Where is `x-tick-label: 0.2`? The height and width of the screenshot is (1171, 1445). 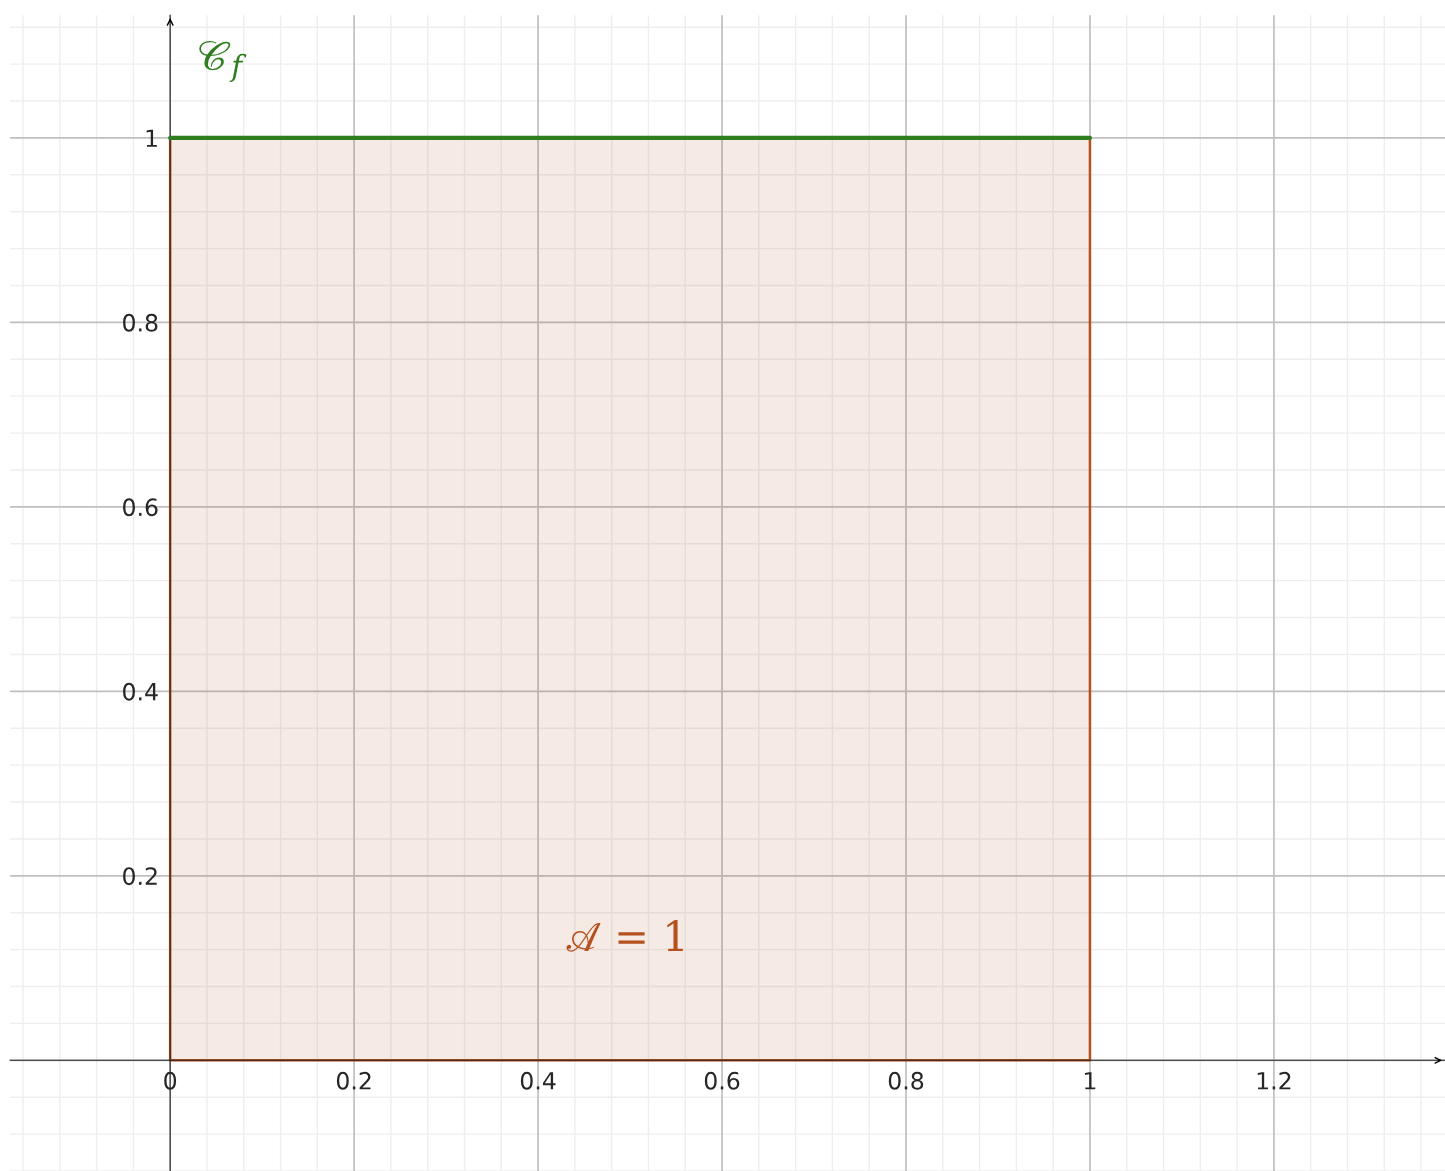 x-tick-label: 0.2 is located at coordinates (353, 1080).